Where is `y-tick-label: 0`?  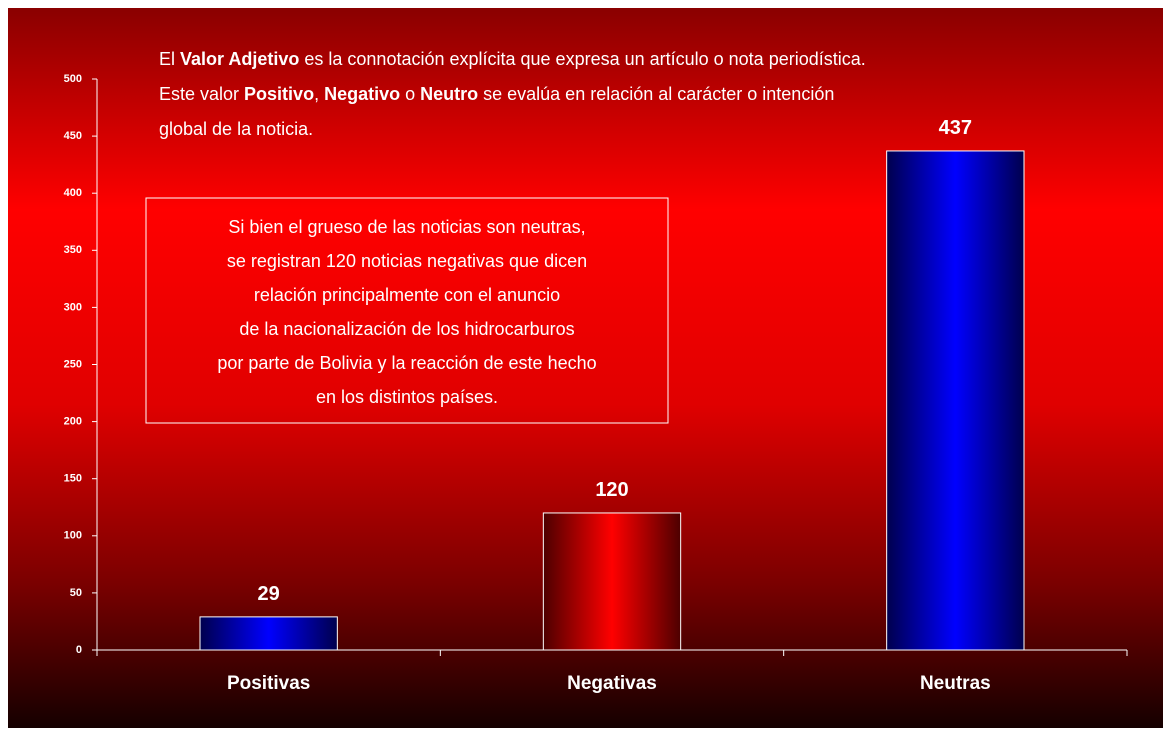 y-tick-label: 0 is located at coordinates (79, 650).